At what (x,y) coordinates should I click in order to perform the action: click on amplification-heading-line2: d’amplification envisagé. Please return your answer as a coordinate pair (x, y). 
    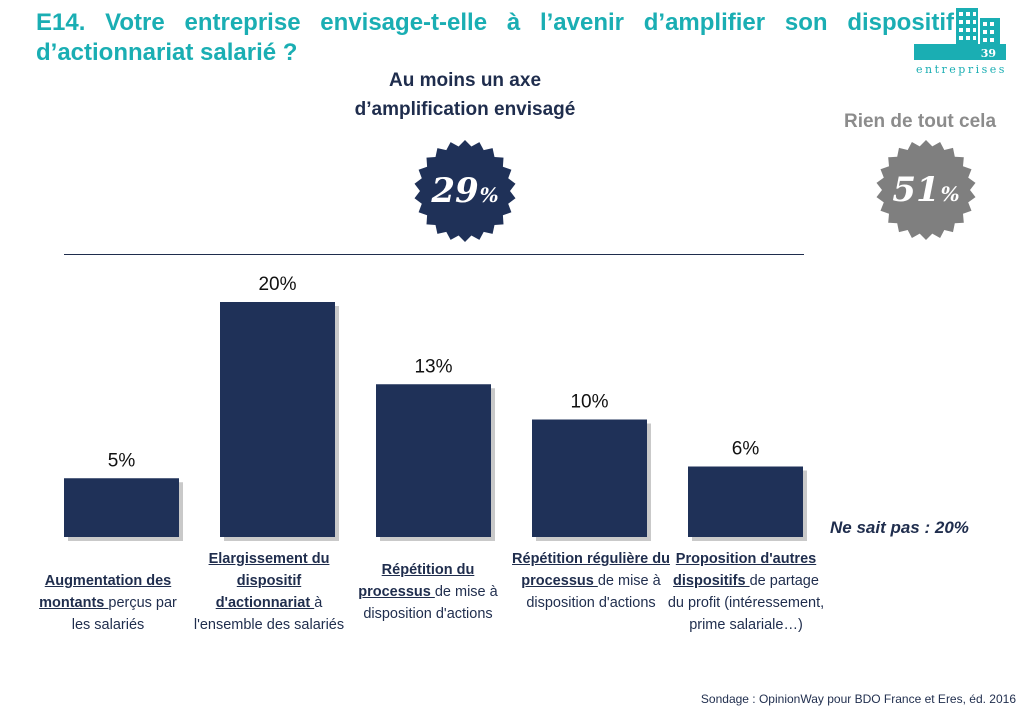
    Looking at the image, I should click on (465, 109).